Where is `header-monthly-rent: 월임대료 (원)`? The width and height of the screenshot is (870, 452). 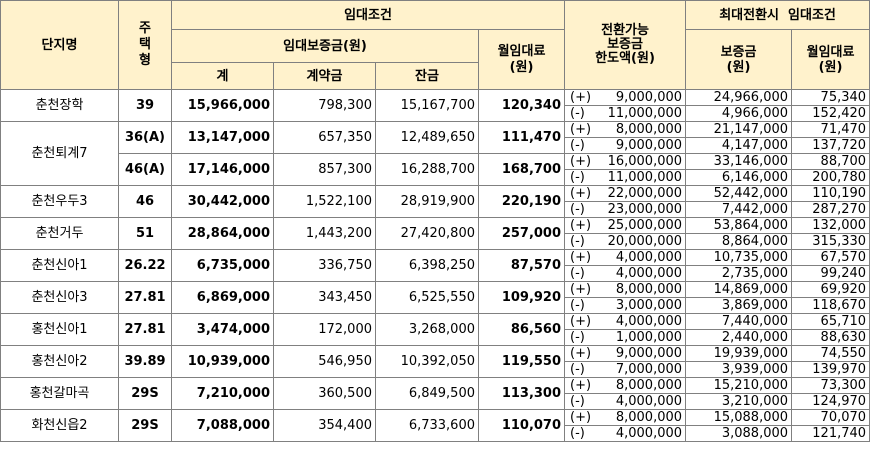 header-monthly-rent: 월임대료 (원) is located at coordinates (521, 59).